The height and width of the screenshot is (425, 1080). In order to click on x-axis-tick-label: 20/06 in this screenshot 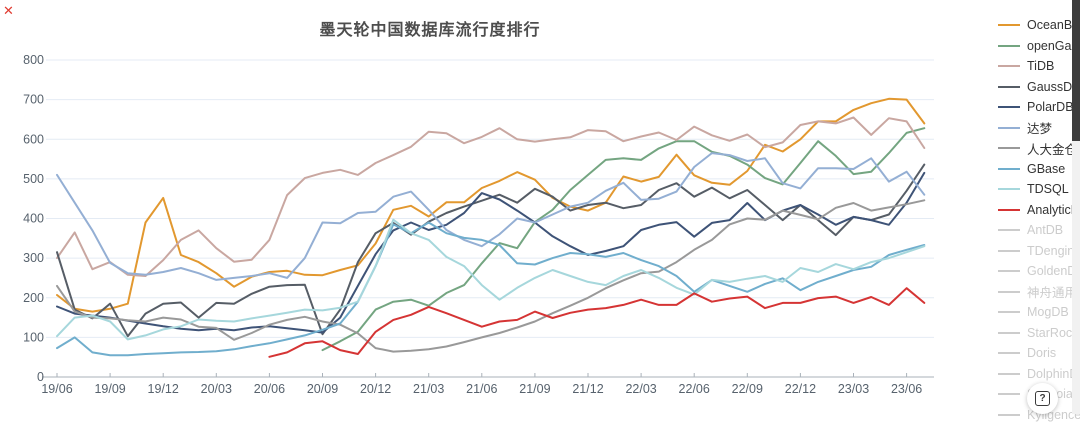, I will do `click(269, 389)`.